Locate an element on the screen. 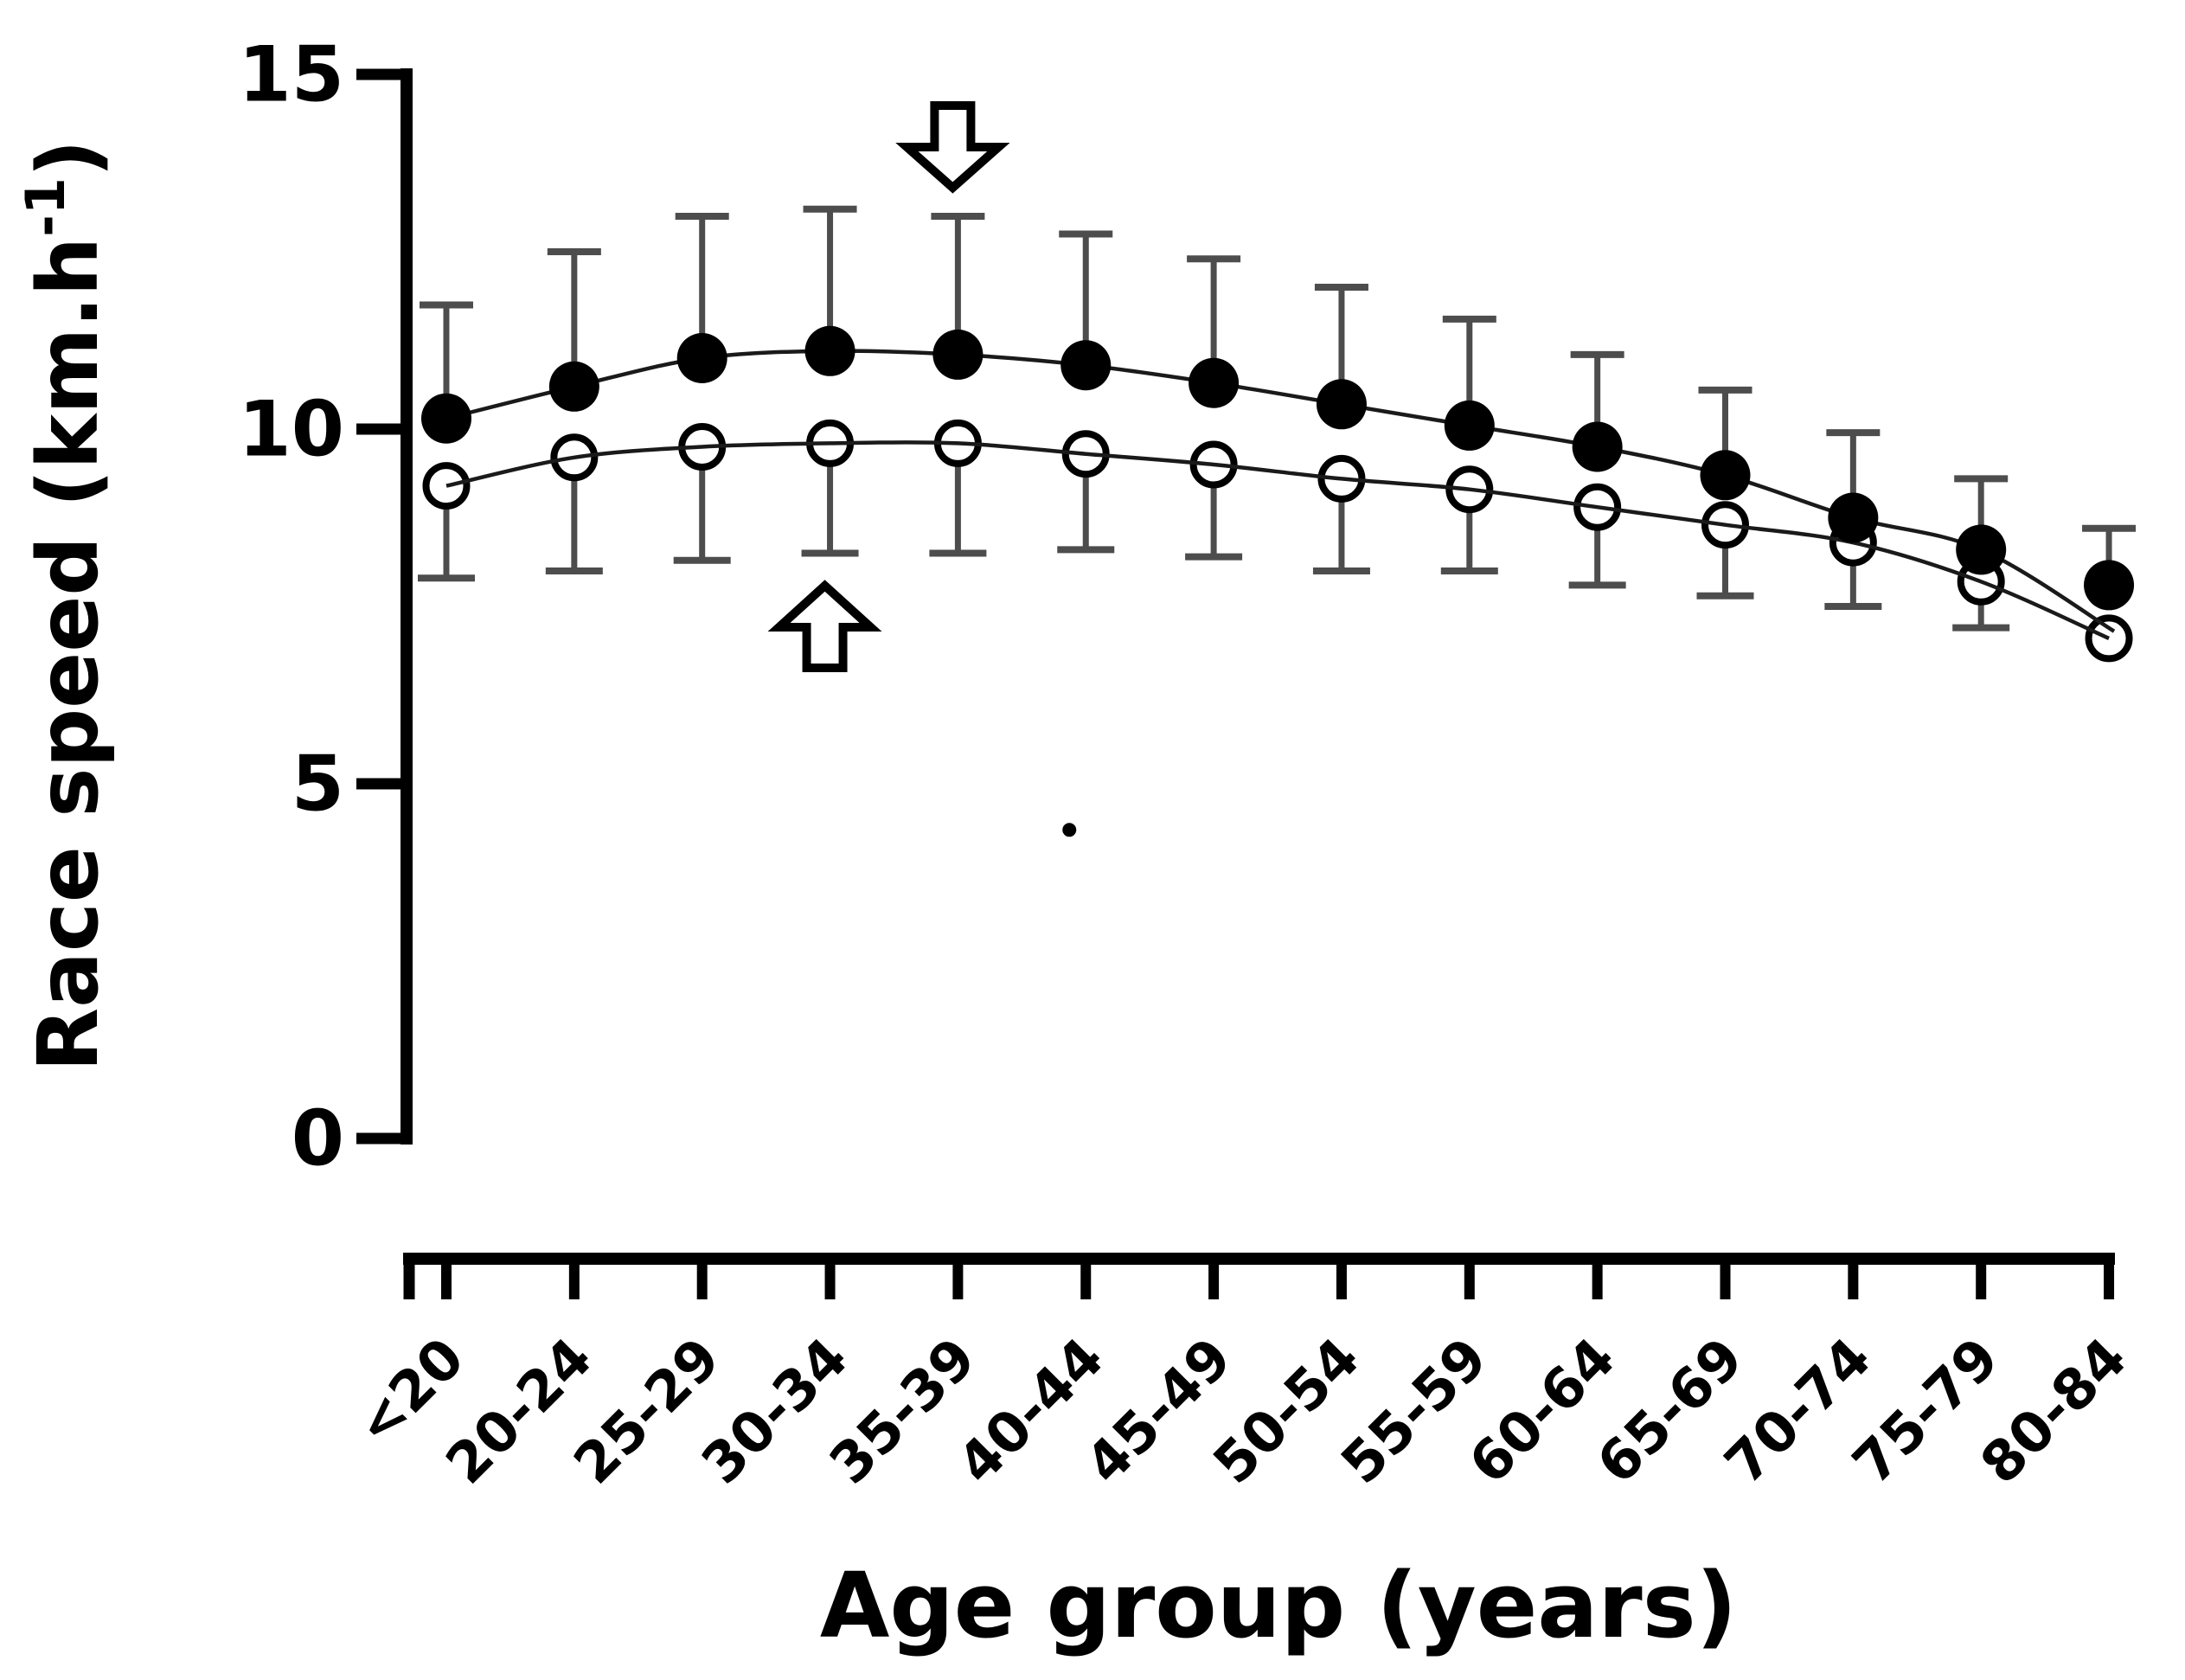  x-tick-label: 55-59 is located at coordinates (1415, 1411).